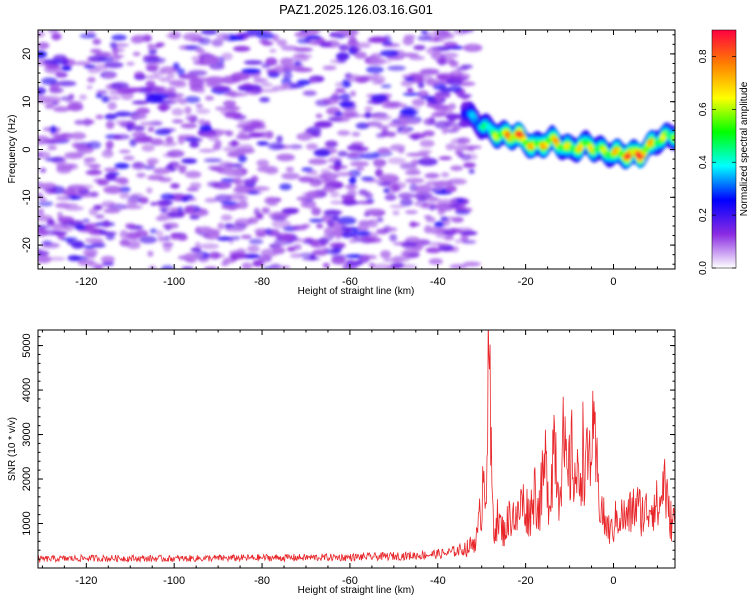 This screenshot has height=600, width=750. Describe the element at coordinates (438, 581) in the screenshot. I see `x-tick-label: -40` at that location.